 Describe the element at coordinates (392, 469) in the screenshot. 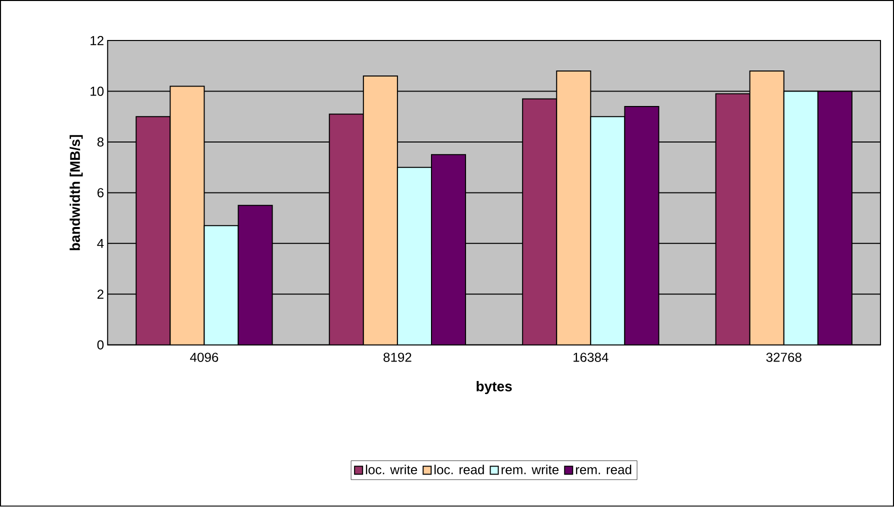

I see `legend-label: loc. write` at that location.